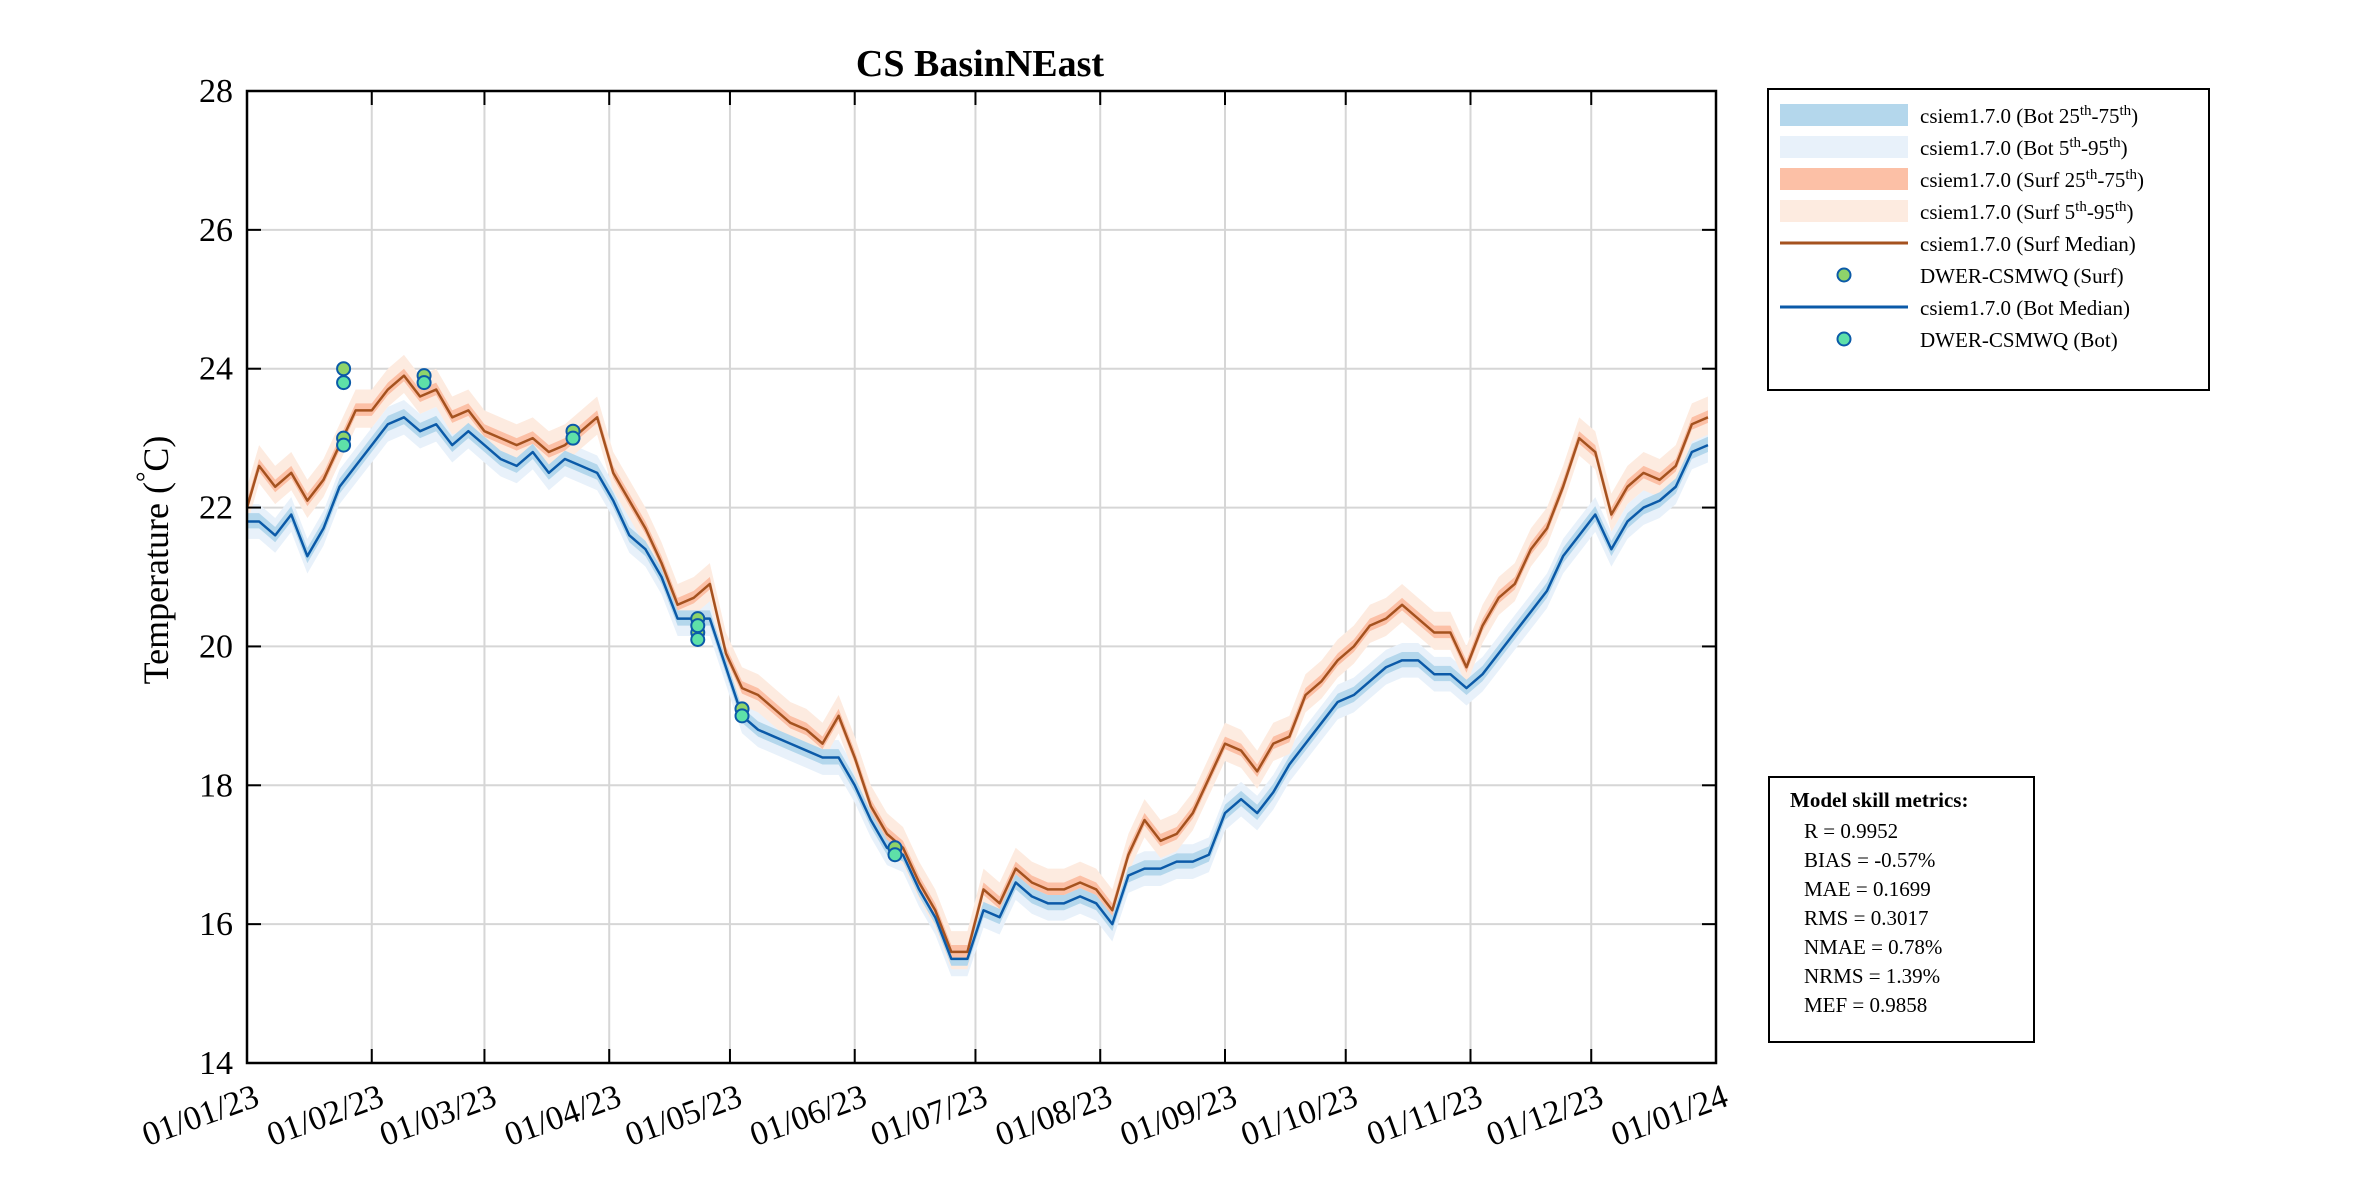  Describe the element at coordinates (683, 1116) in the screenshot. I see `x-tick-label: 01/05/23` at that location.